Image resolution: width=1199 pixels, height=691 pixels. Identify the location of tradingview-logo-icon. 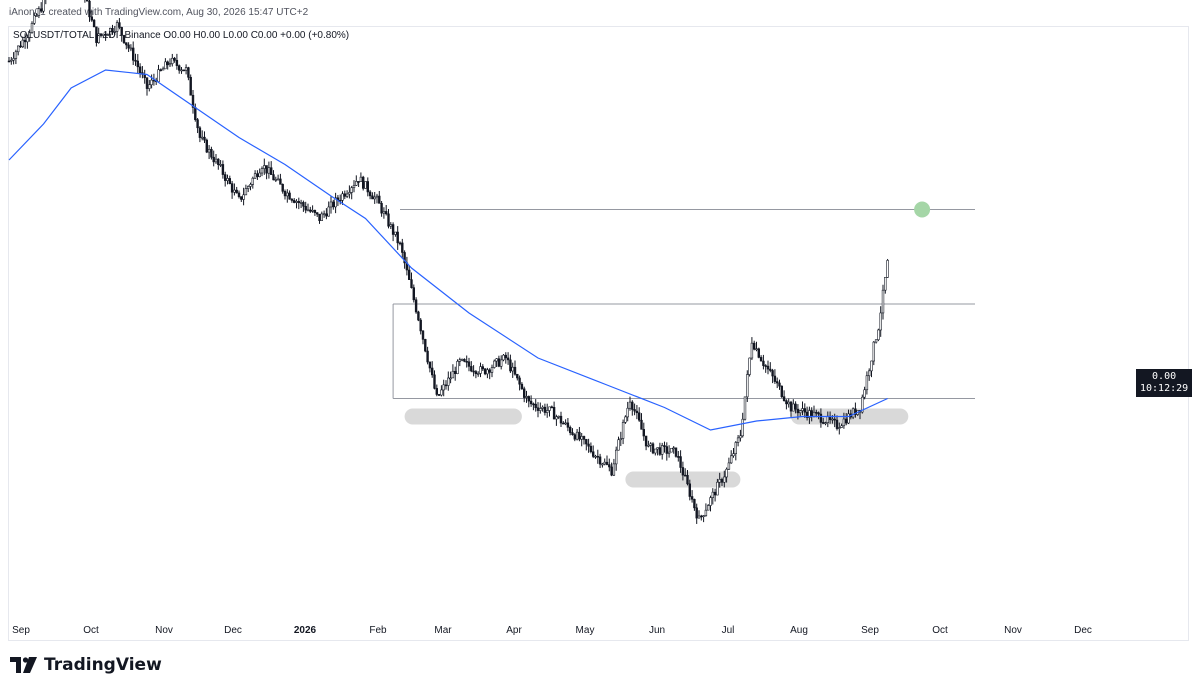
(23, 665).